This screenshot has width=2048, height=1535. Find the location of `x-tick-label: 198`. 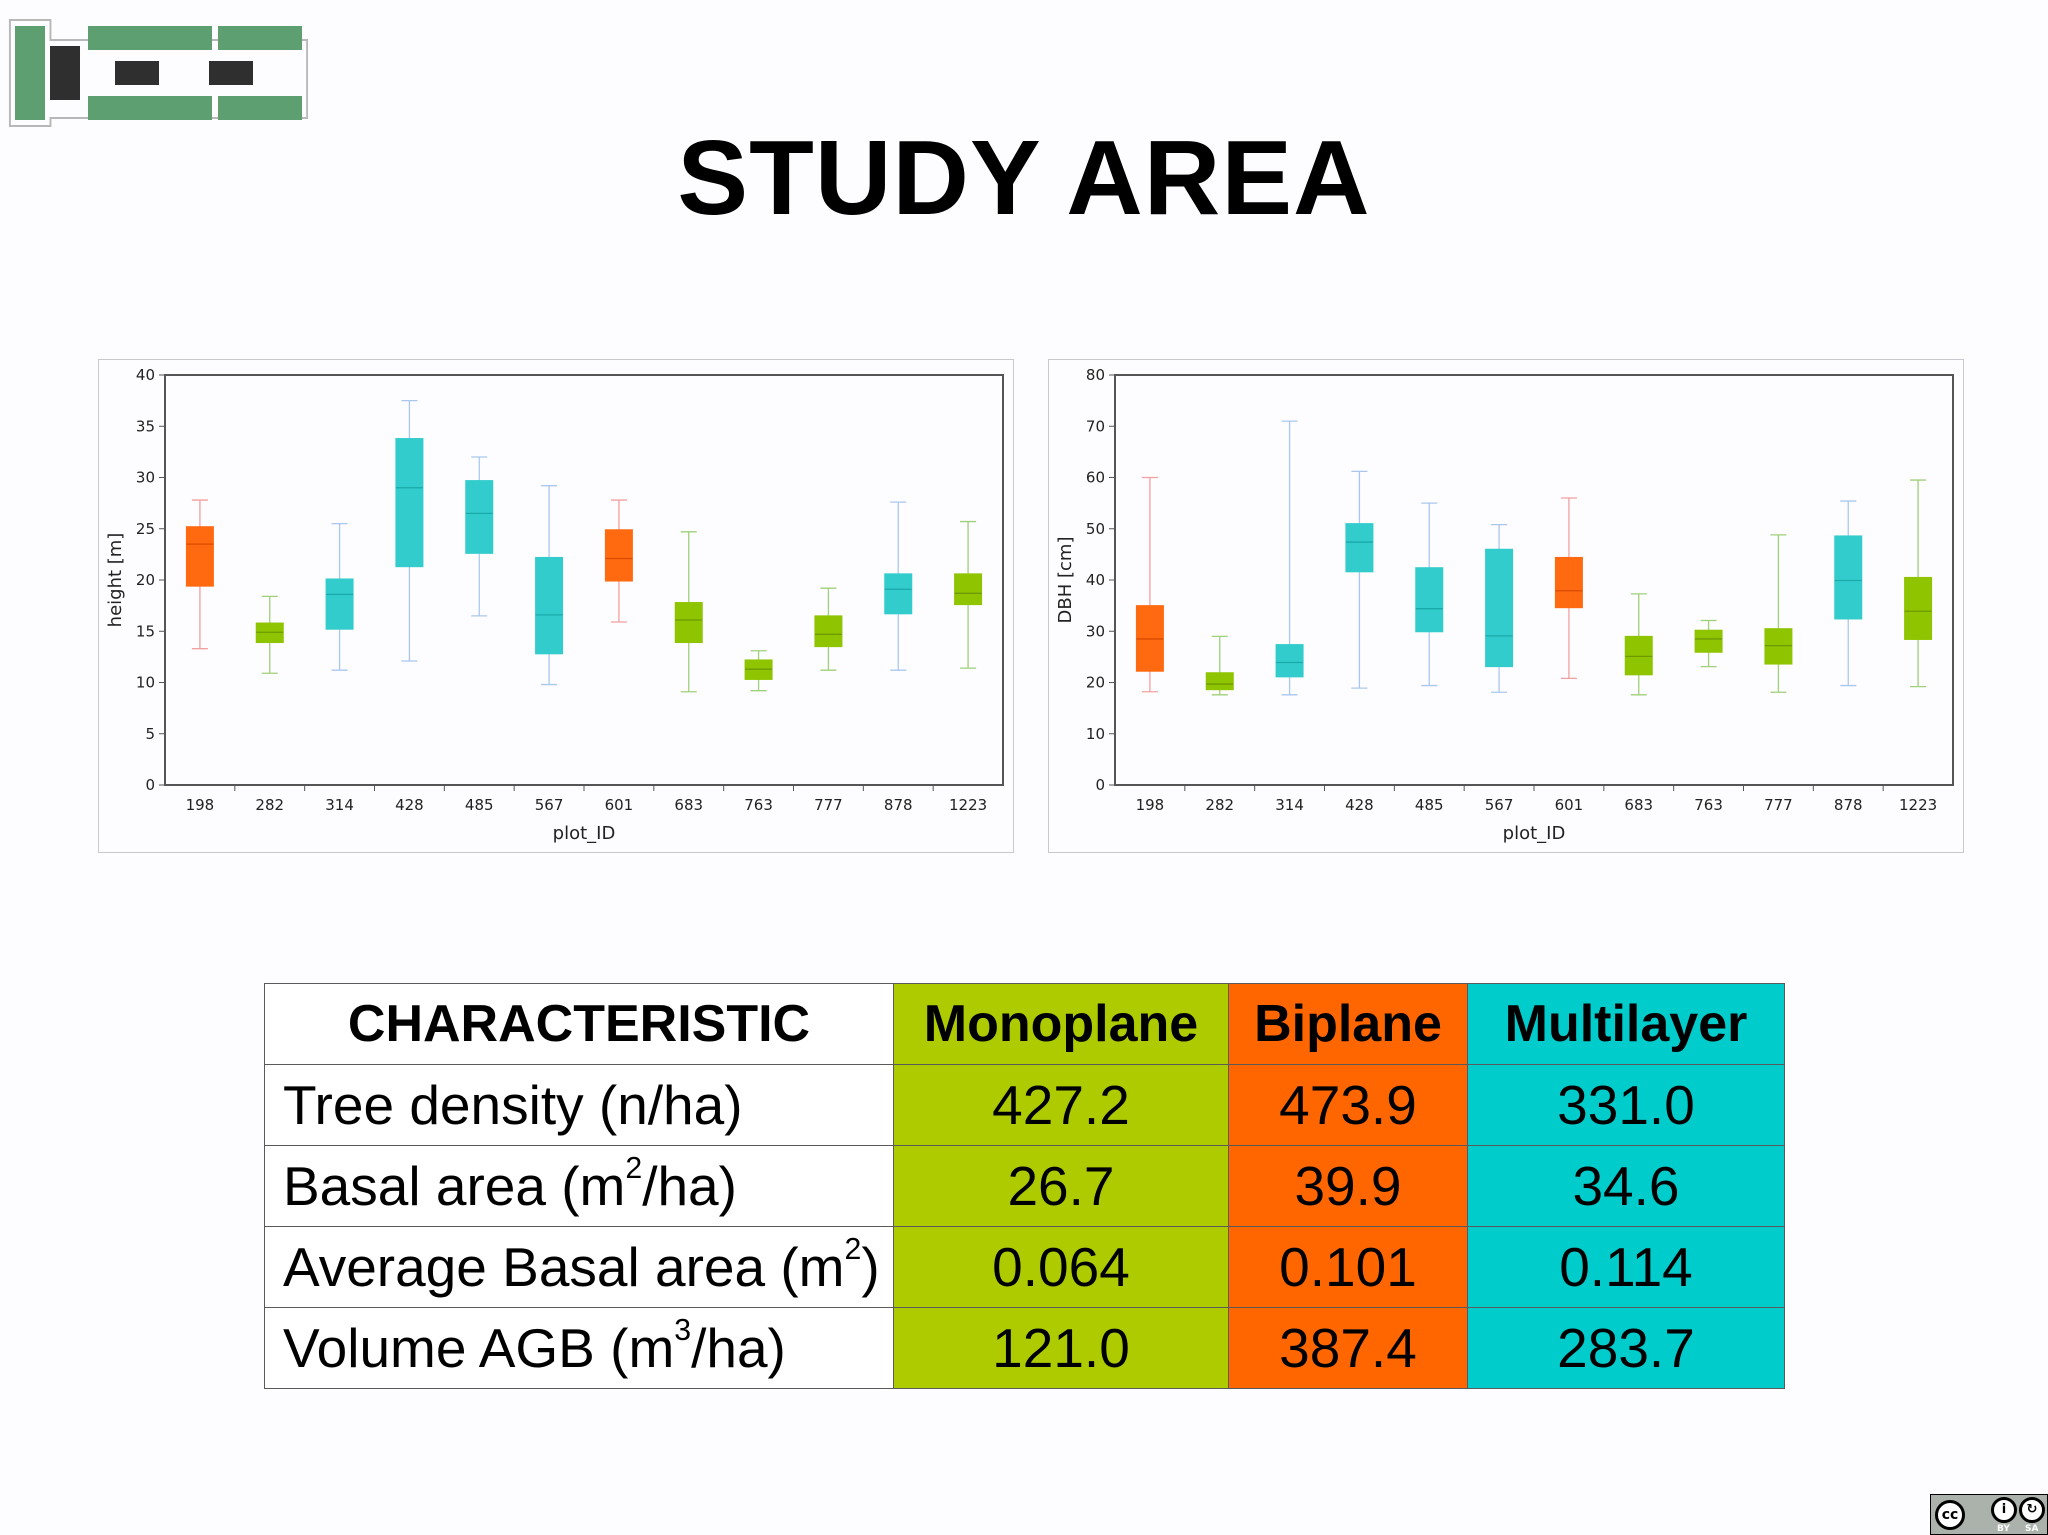

x-tick-label: 198 is located at coordinates (200, 805).